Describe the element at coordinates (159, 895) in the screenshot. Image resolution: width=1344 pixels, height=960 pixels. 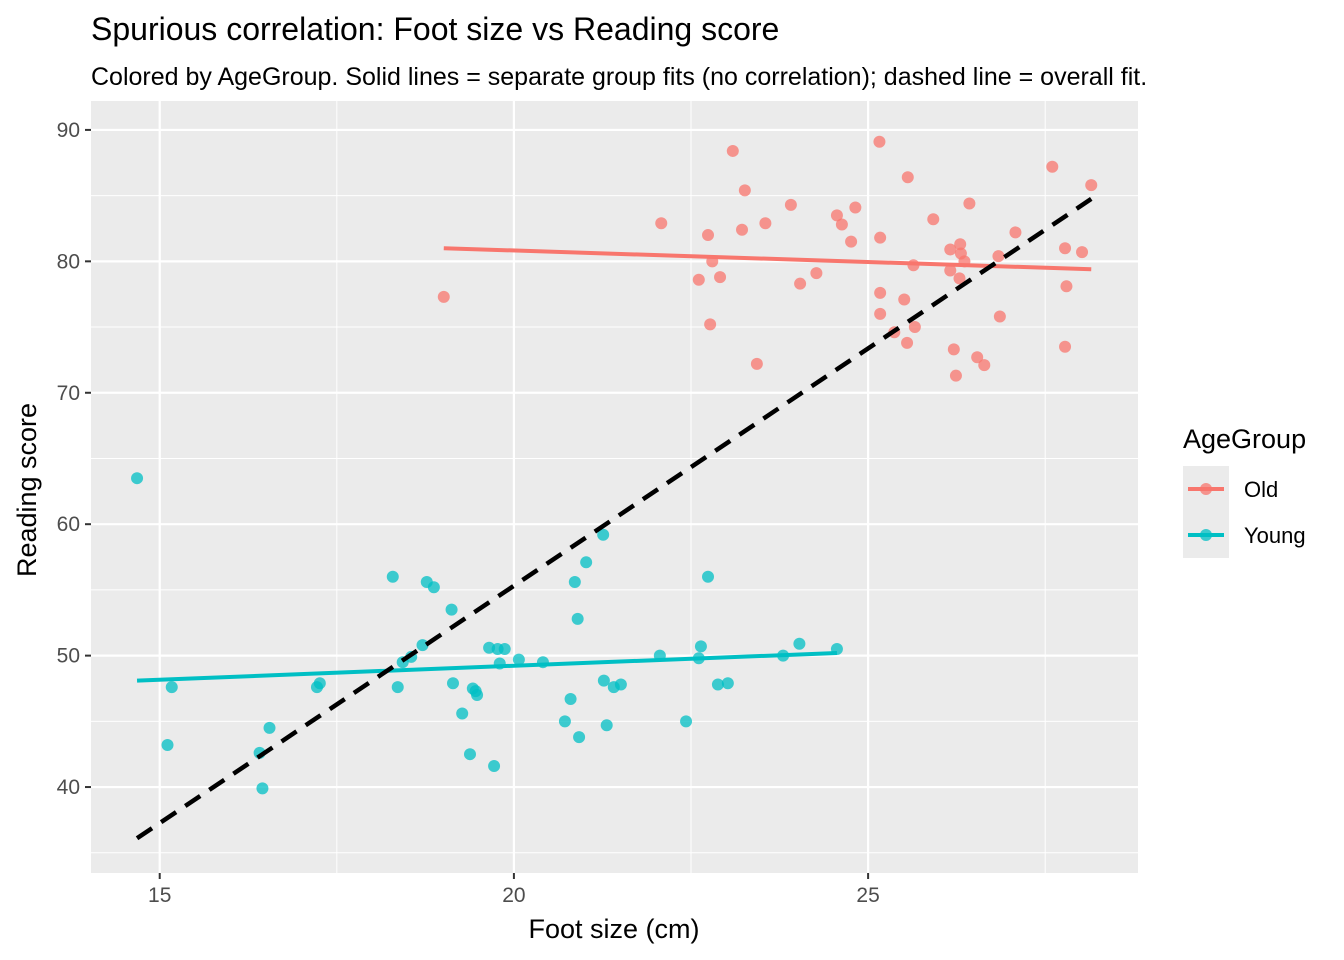
I see `x-tick-label: 15` at that location.